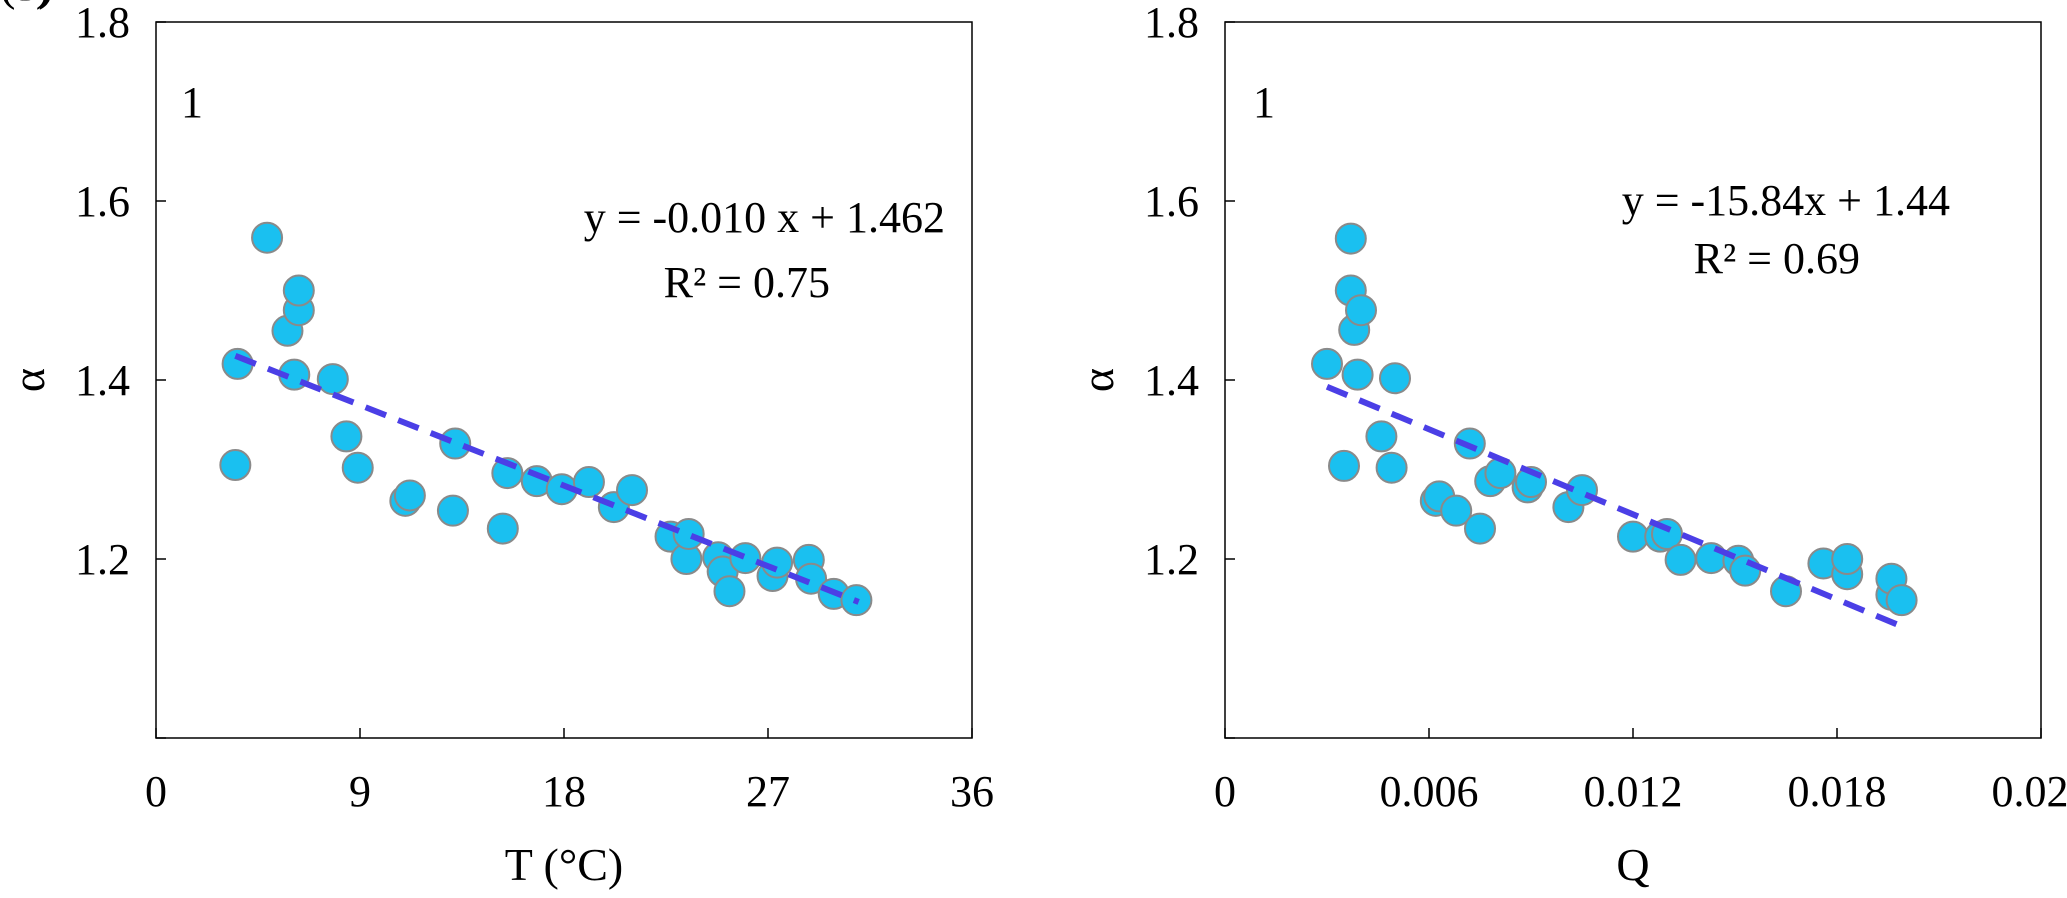 The height and width of the screenshot is (898, 2067). Describe the element at coordinates (564, 791) in the screenshot. I see `panel-a-x-tick-label: 18` at that location.